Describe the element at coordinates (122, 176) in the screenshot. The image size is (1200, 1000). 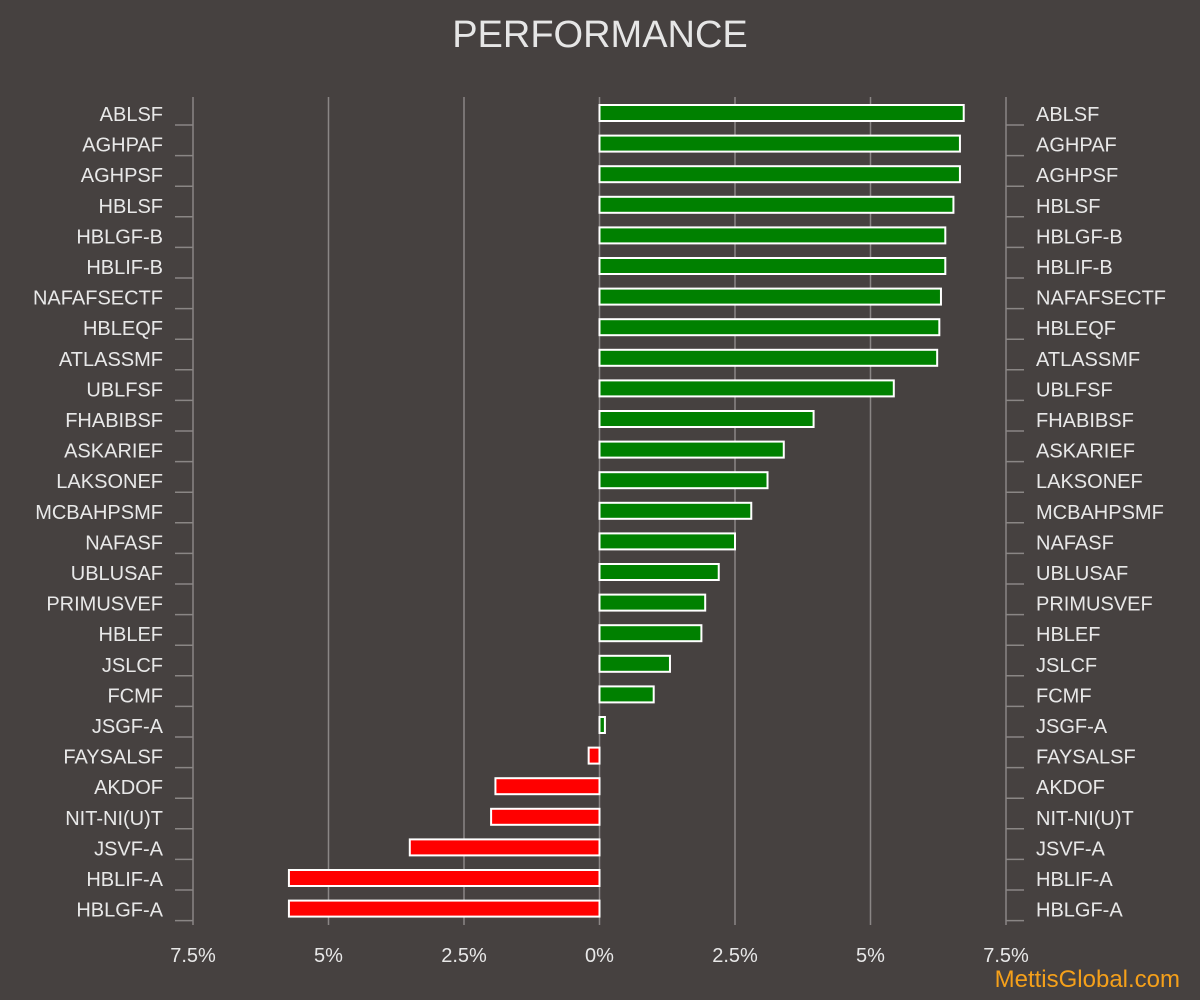
I see `category-label-left: AGHPSF` at that location.